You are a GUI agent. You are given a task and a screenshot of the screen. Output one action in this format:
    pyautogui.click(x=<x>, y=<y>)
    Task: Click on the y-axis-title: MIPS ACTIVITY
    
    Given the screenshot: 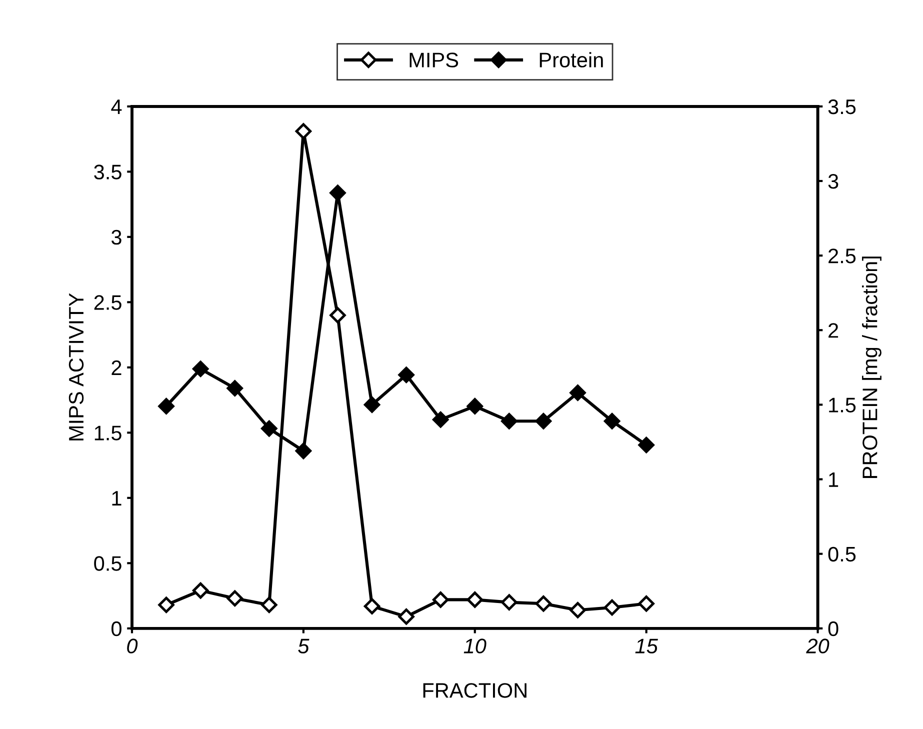 What is the action you would take?
    pyautogui.click(x=76, y=366)
    